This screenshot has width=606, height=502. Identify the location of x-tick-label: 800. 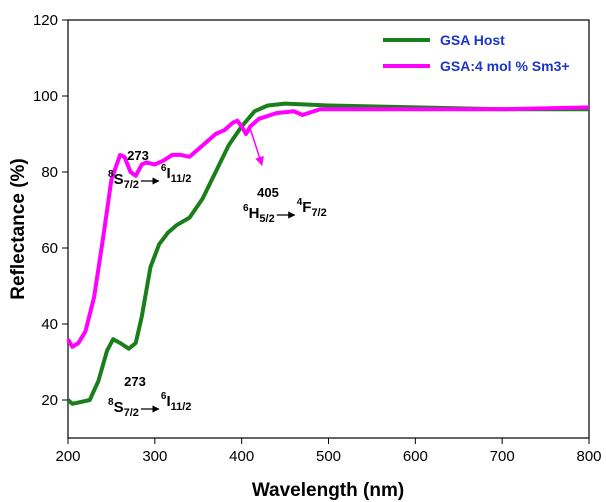
(588, 456).